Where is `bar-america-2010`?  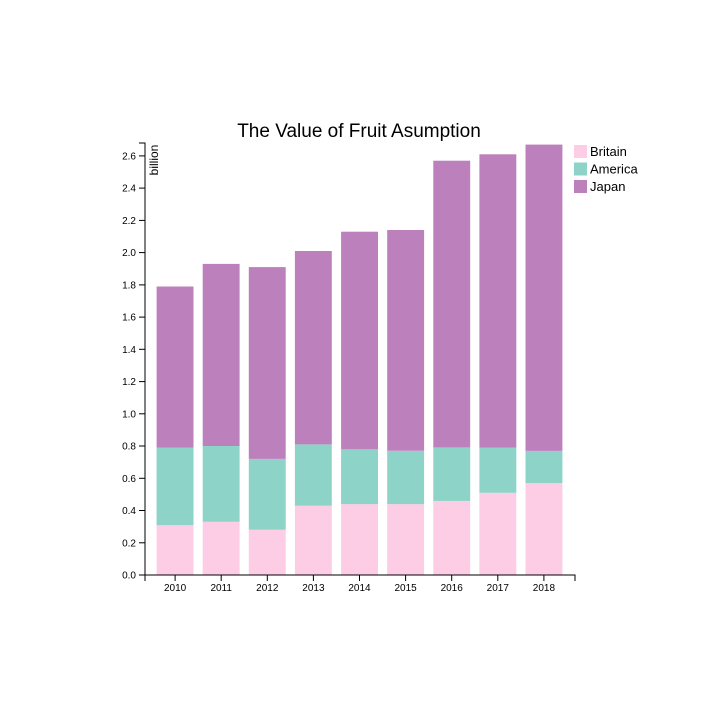
bar-america-2010 is located at coordinates (175, 486).